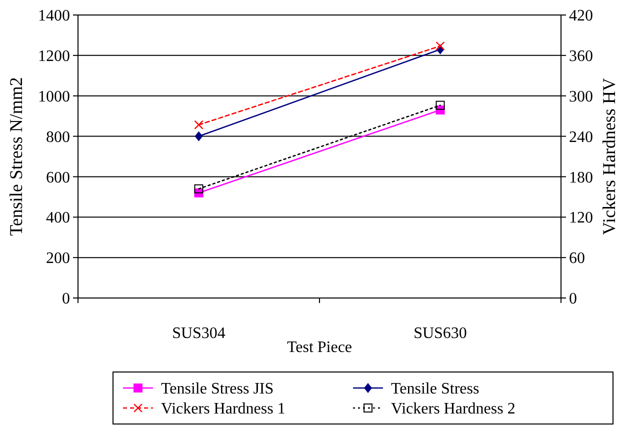  I want to click on y-tick-label: 200, so click(58, 259).